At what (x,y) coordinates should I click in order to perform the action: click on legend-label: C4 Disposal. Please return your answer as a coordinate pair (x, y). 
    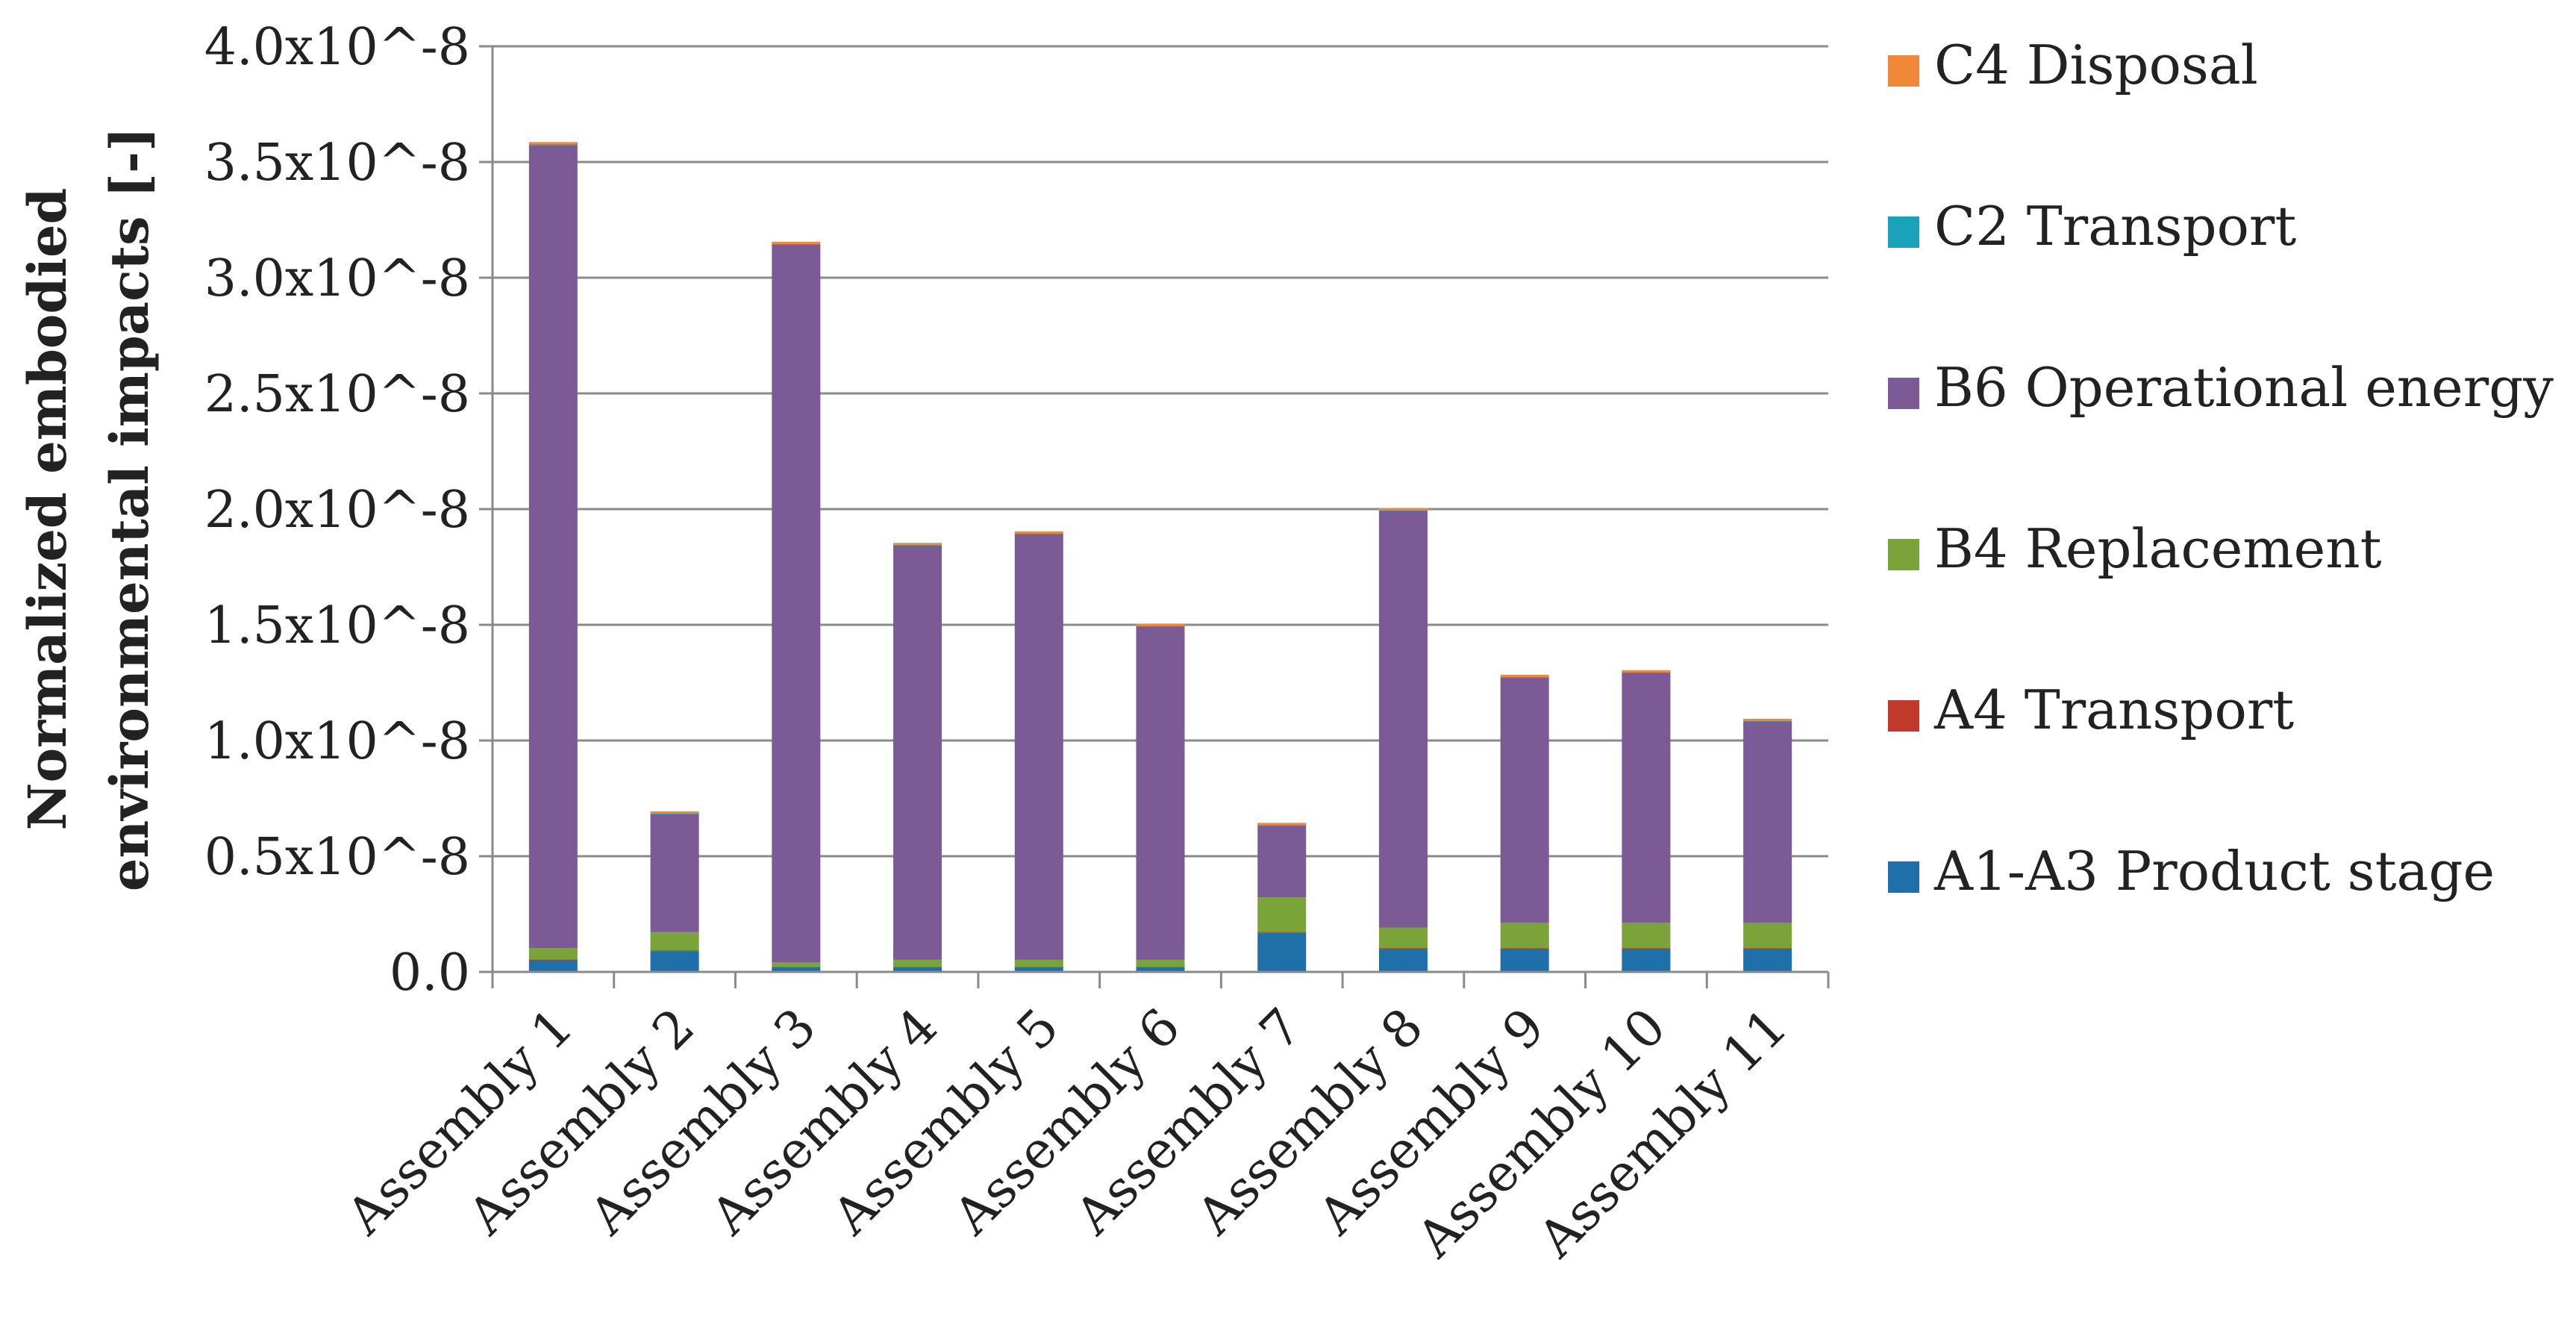
    Looking at the image, I should click on (2096, 65).